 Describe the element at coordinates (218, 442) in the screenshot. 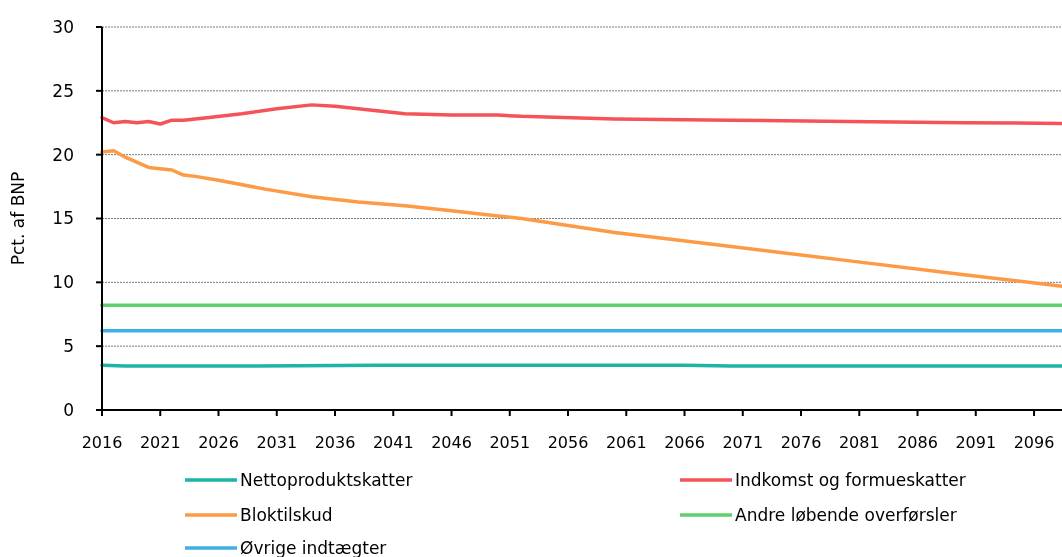

I see `x-tick-label: 2026` at that location.